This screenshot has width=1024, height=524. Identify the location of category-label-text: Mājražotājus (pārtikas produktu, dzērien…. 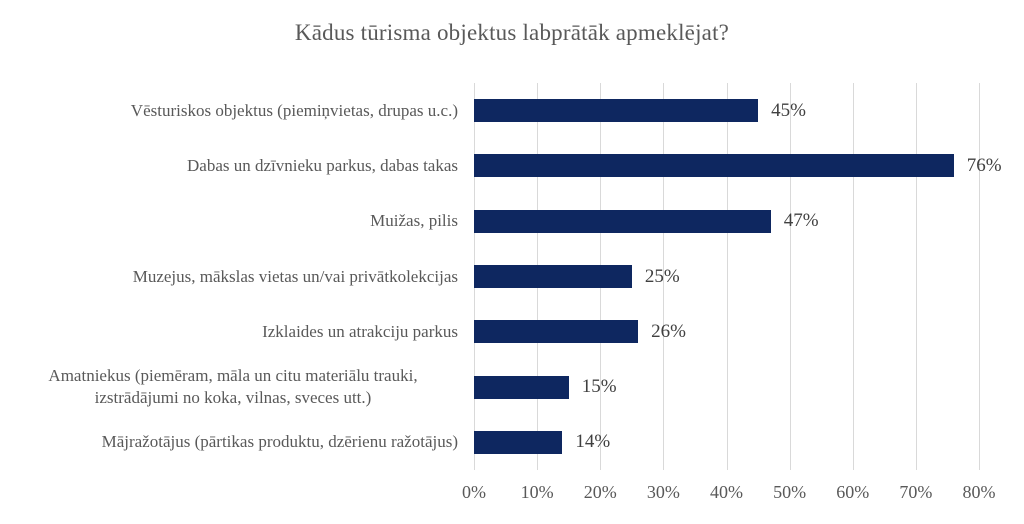
(279, 442).